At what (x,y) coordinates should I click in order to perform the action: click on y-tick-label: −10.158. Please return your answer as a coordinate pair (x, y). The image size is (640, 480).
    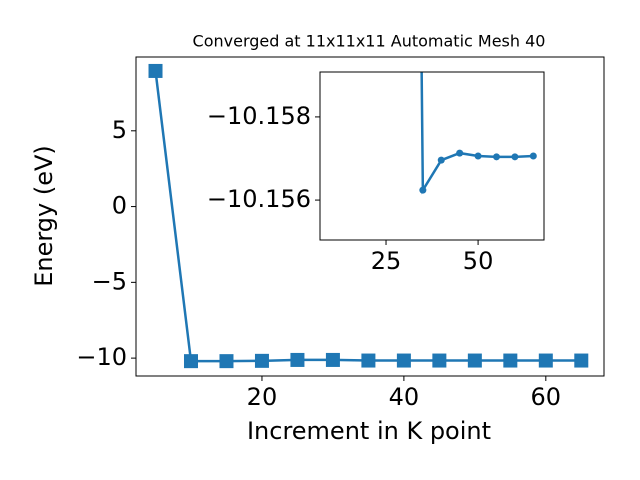
    Looking at the image, I should click on (259, 116).